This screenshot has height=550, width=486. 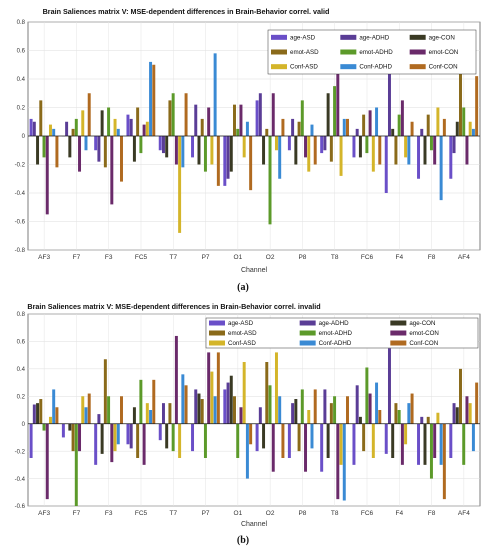 I want to click on bar-Conf-ASD-F7, so click(x=83, y=410).